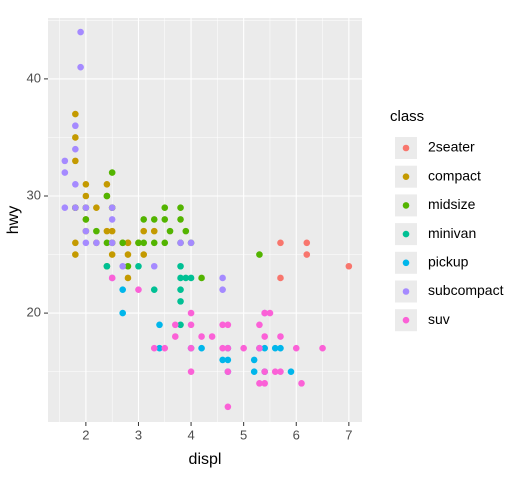 Image resolution: width=527 pixels, height=480 pixels. Describe the element at coordinates (243, 434) in the screenshot. I see `x-tick-label: 5` at that location.